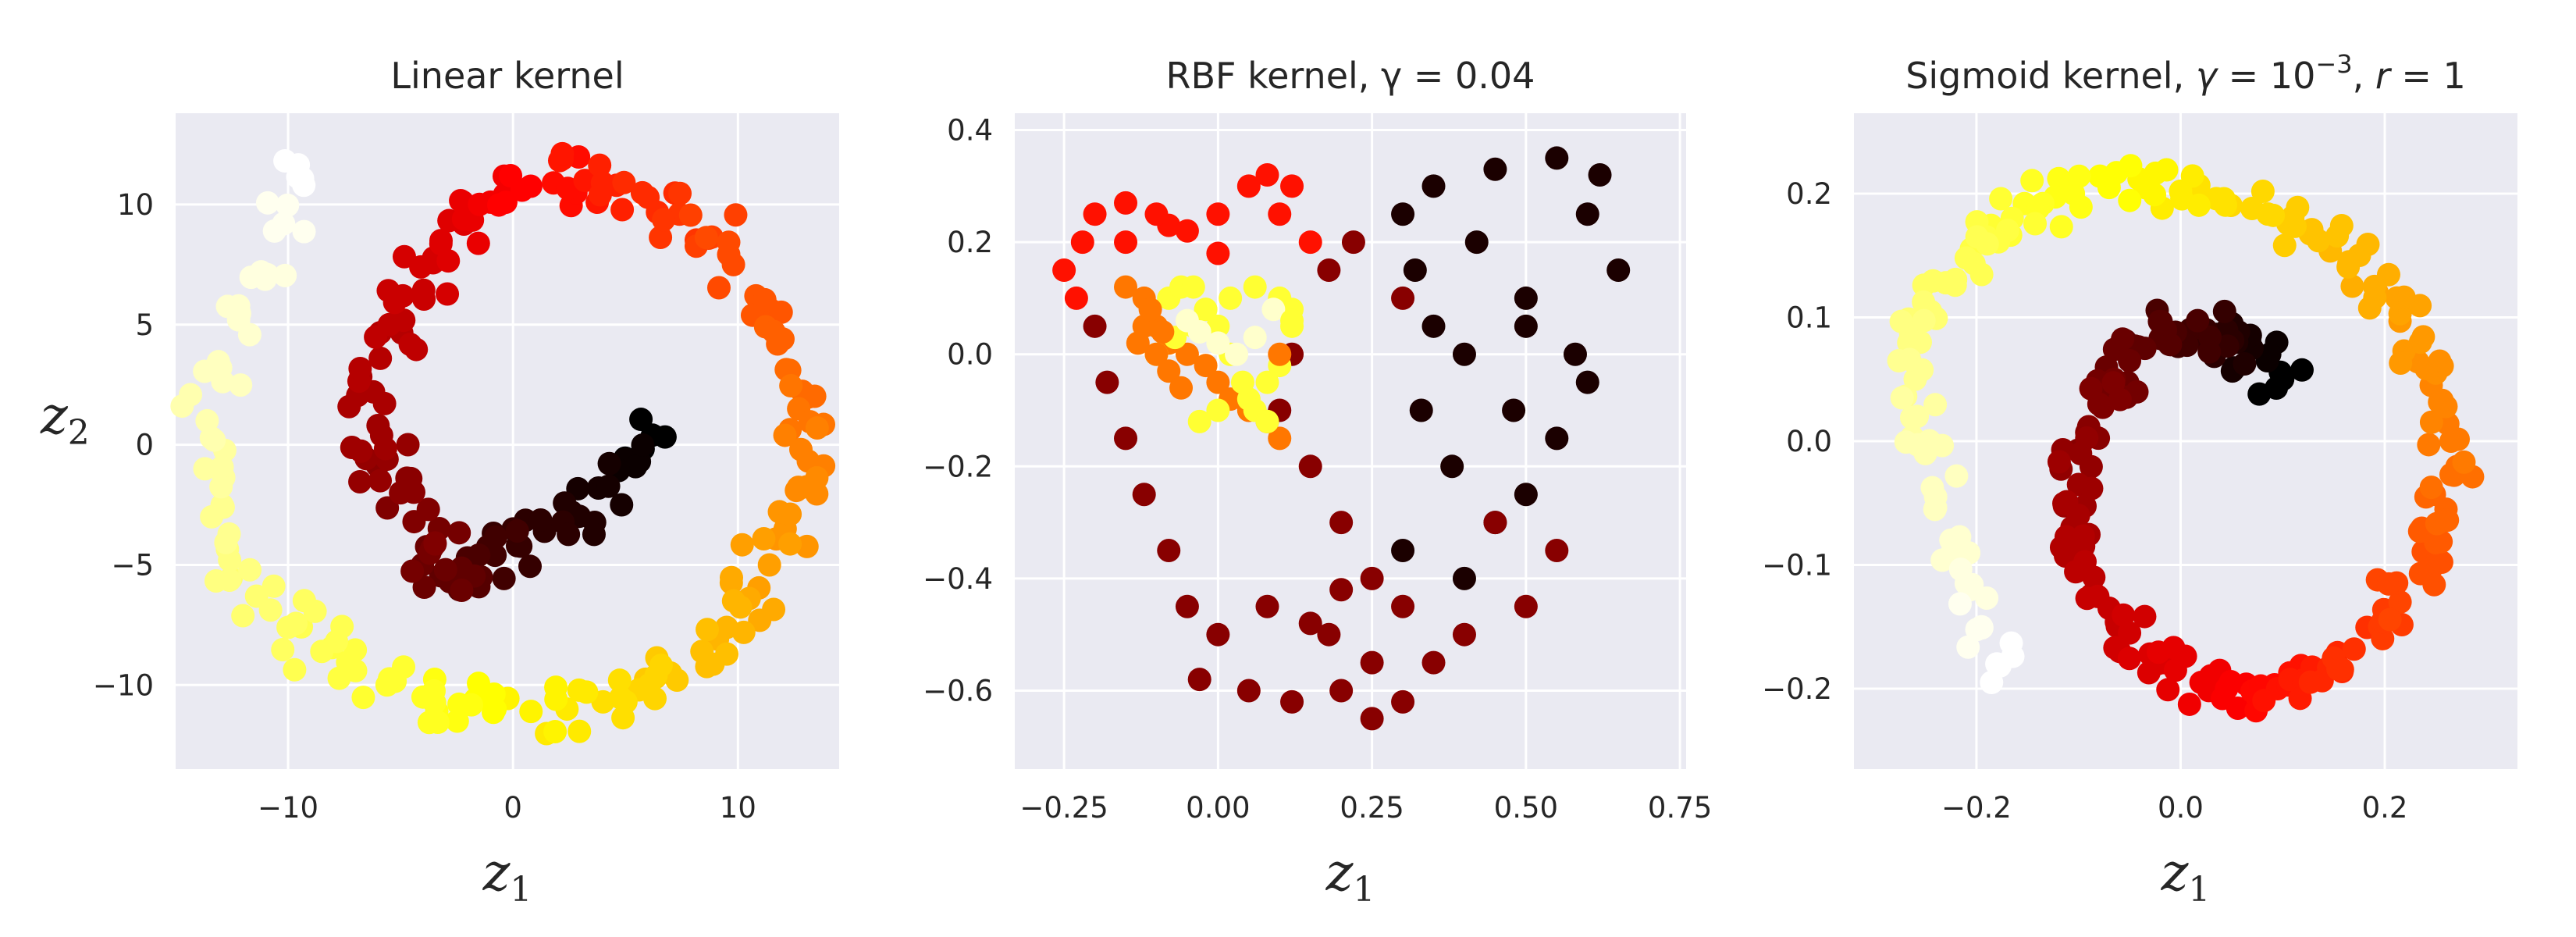 Image resolution: width=2576 pixels, height=937 pixels. What do you see at coordinates (144, 325) in the screenshot?
I see `y-tick-label: 5` at bounding box center [144, 325].